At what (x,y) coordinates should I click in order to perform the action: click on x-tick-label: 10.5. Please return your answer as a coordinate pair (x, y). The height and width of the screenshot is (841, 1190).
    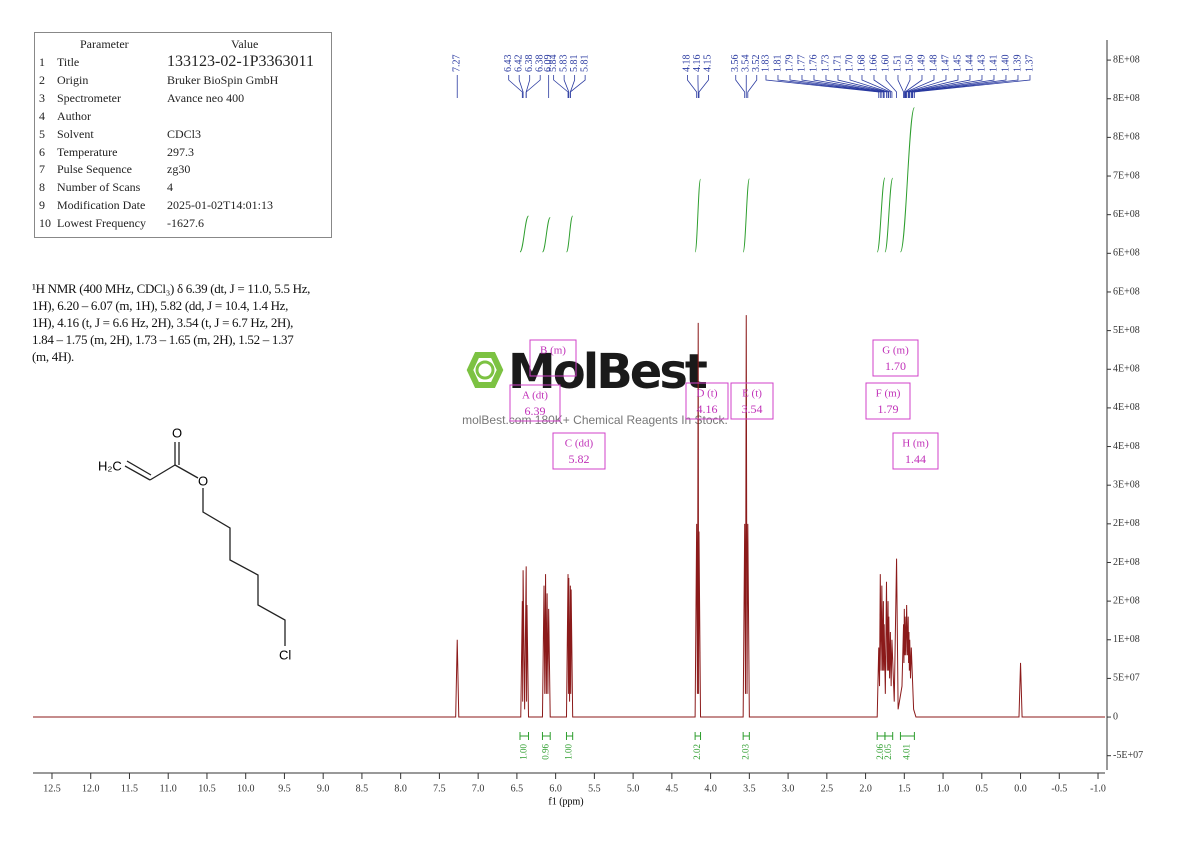
    Looking at the image, I should click on (207, 788).